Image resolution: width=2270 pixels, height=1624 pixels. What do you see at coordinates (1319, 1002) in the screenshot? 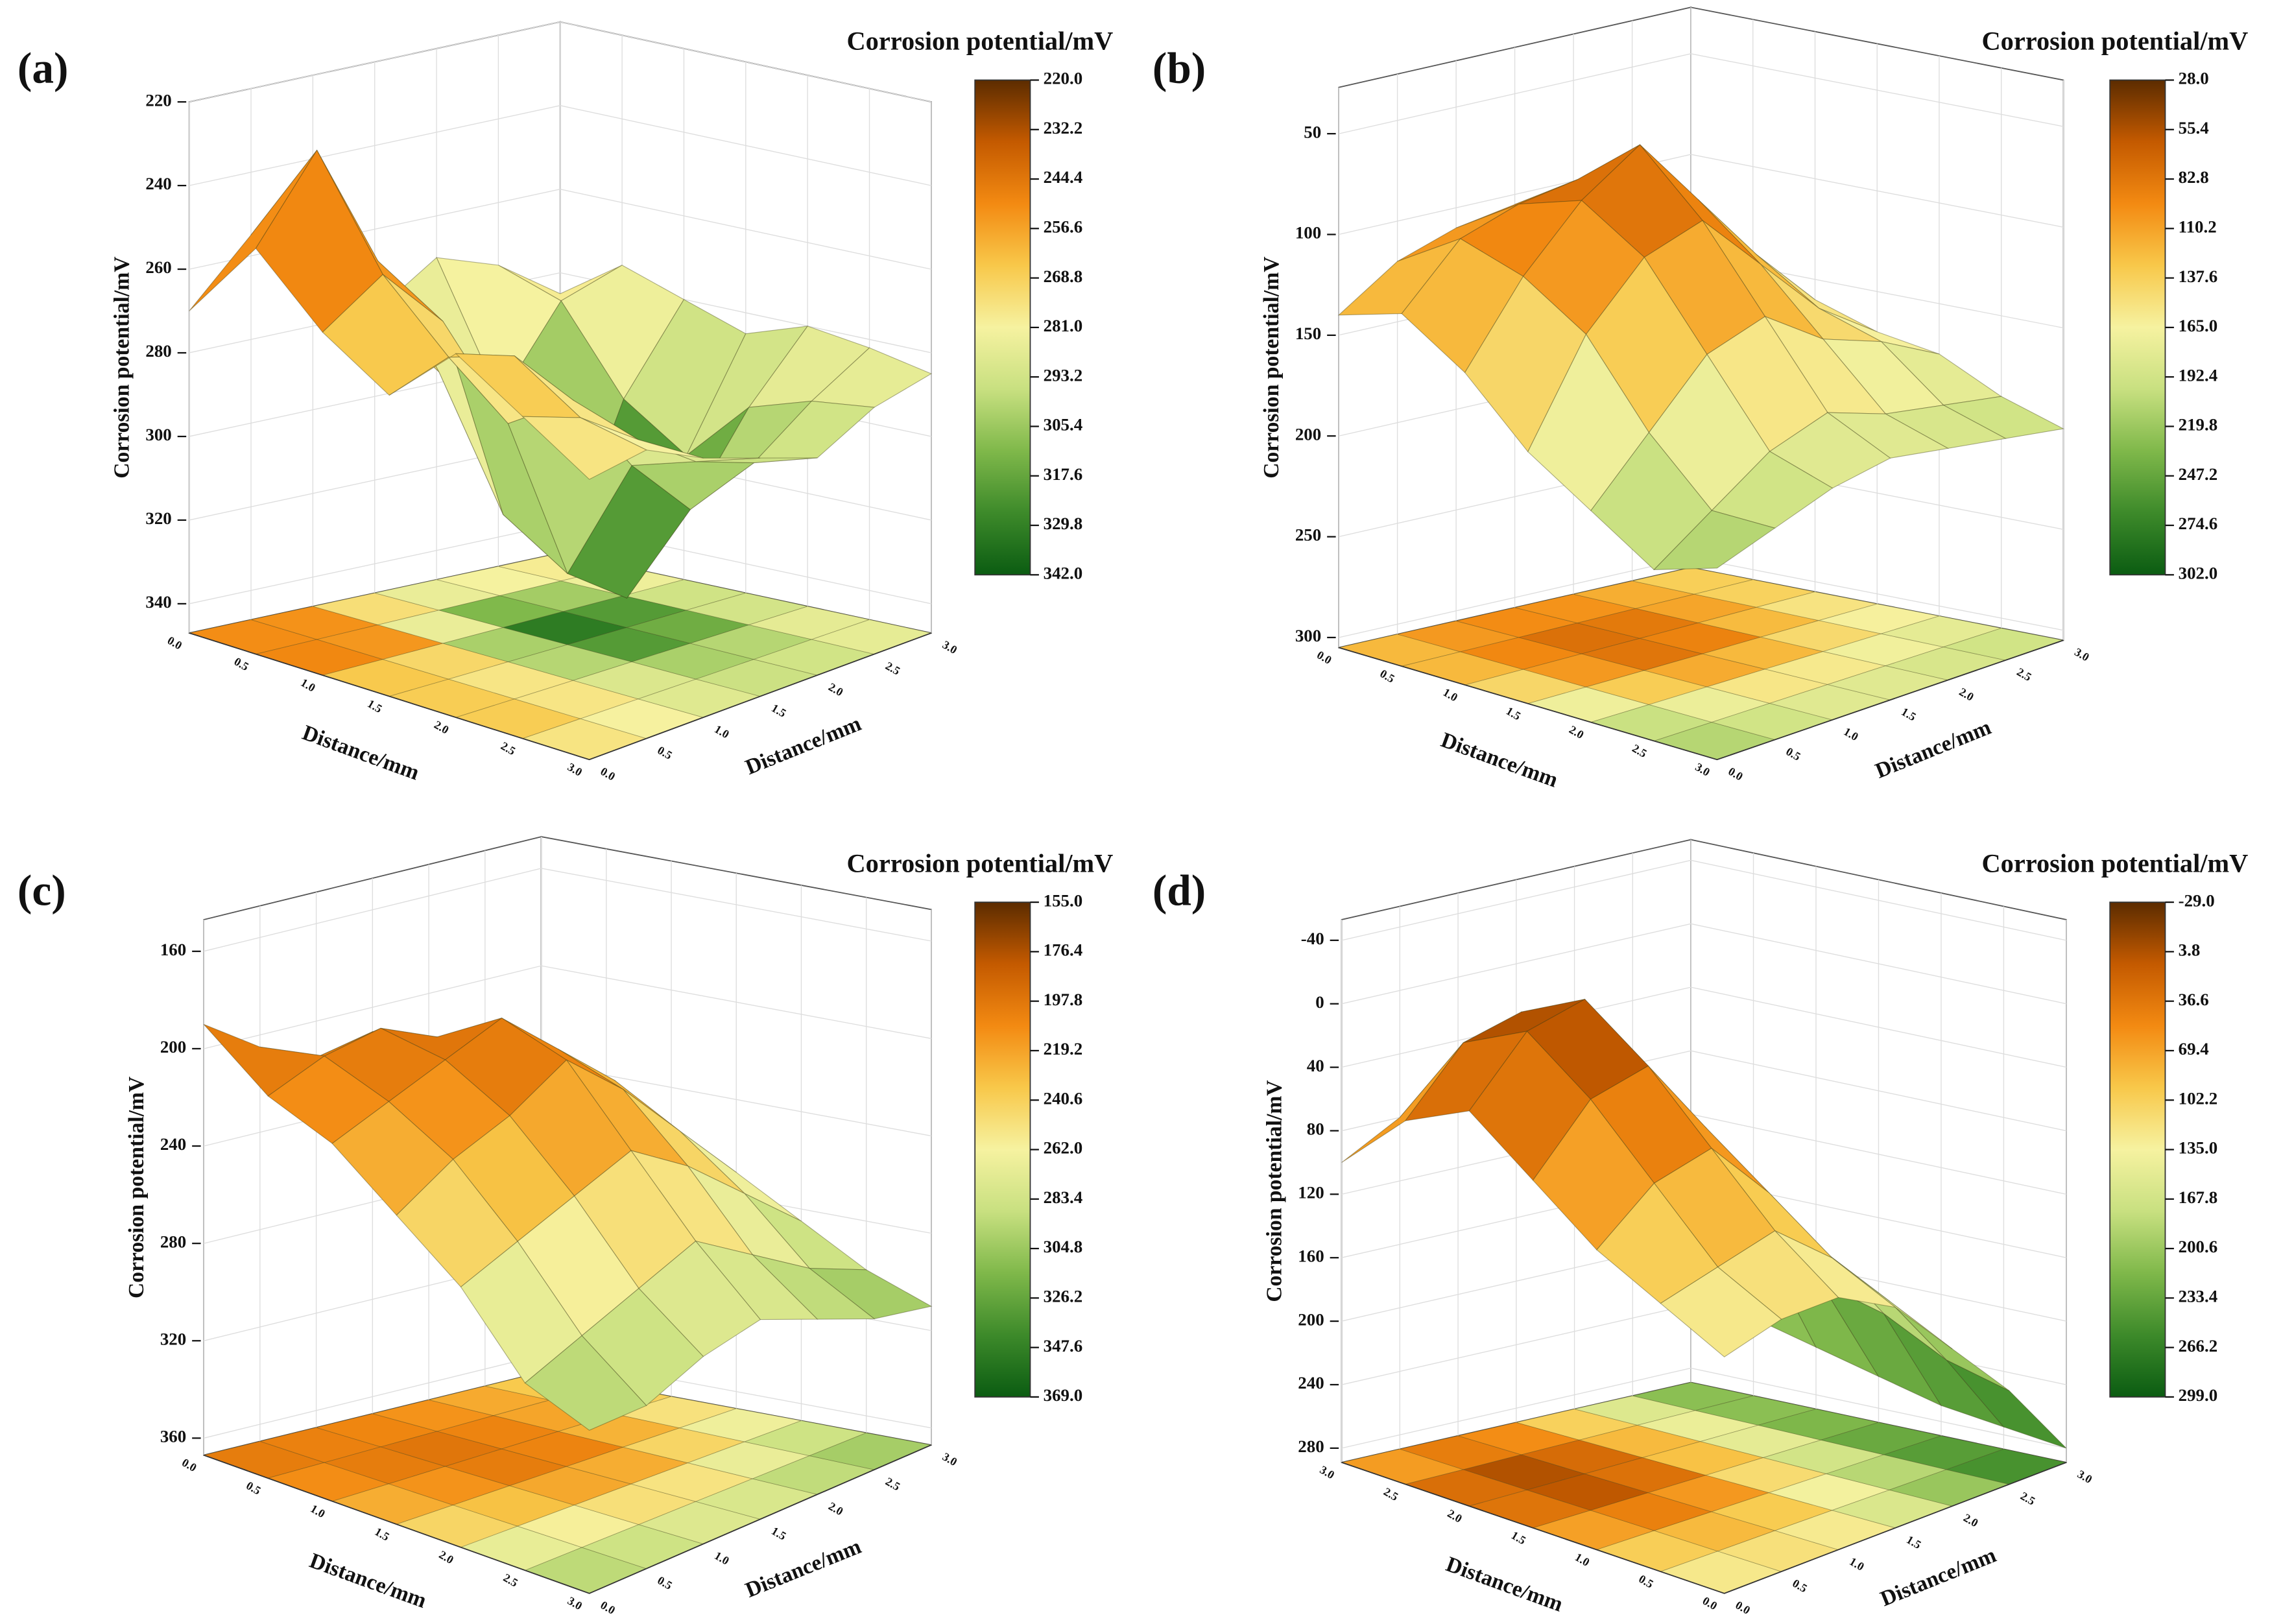
I see `z-tick-label: 0` at bounding box center [1319, 1002].